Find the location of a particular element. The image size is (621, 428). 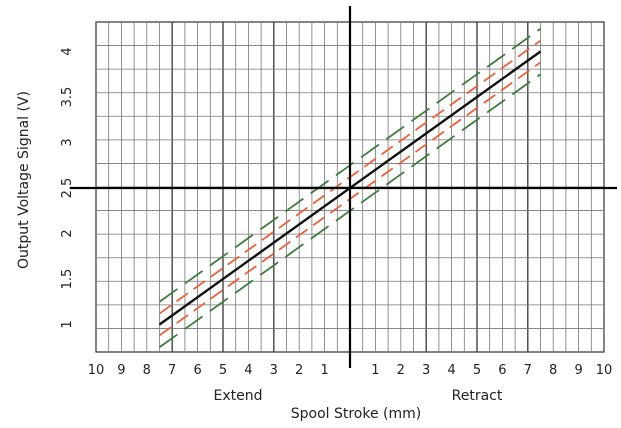

y-tick-labels: 1 1.5 2 2.5 3 3.5 4 is located at coordinates (67, 187).